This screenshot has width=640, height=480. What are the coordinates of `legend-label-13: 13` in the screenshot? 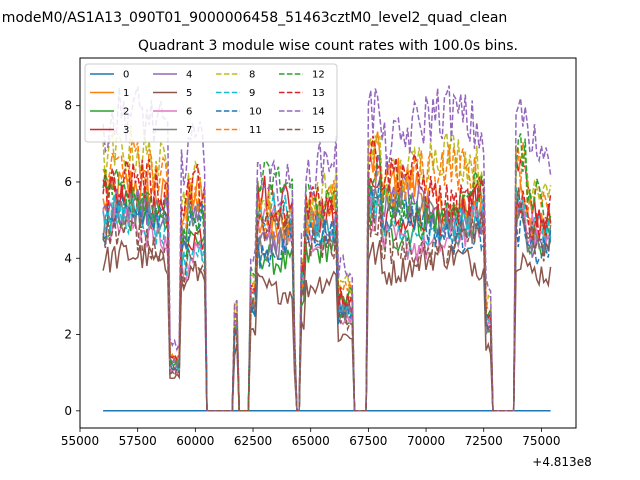 It's located at (318, 93).